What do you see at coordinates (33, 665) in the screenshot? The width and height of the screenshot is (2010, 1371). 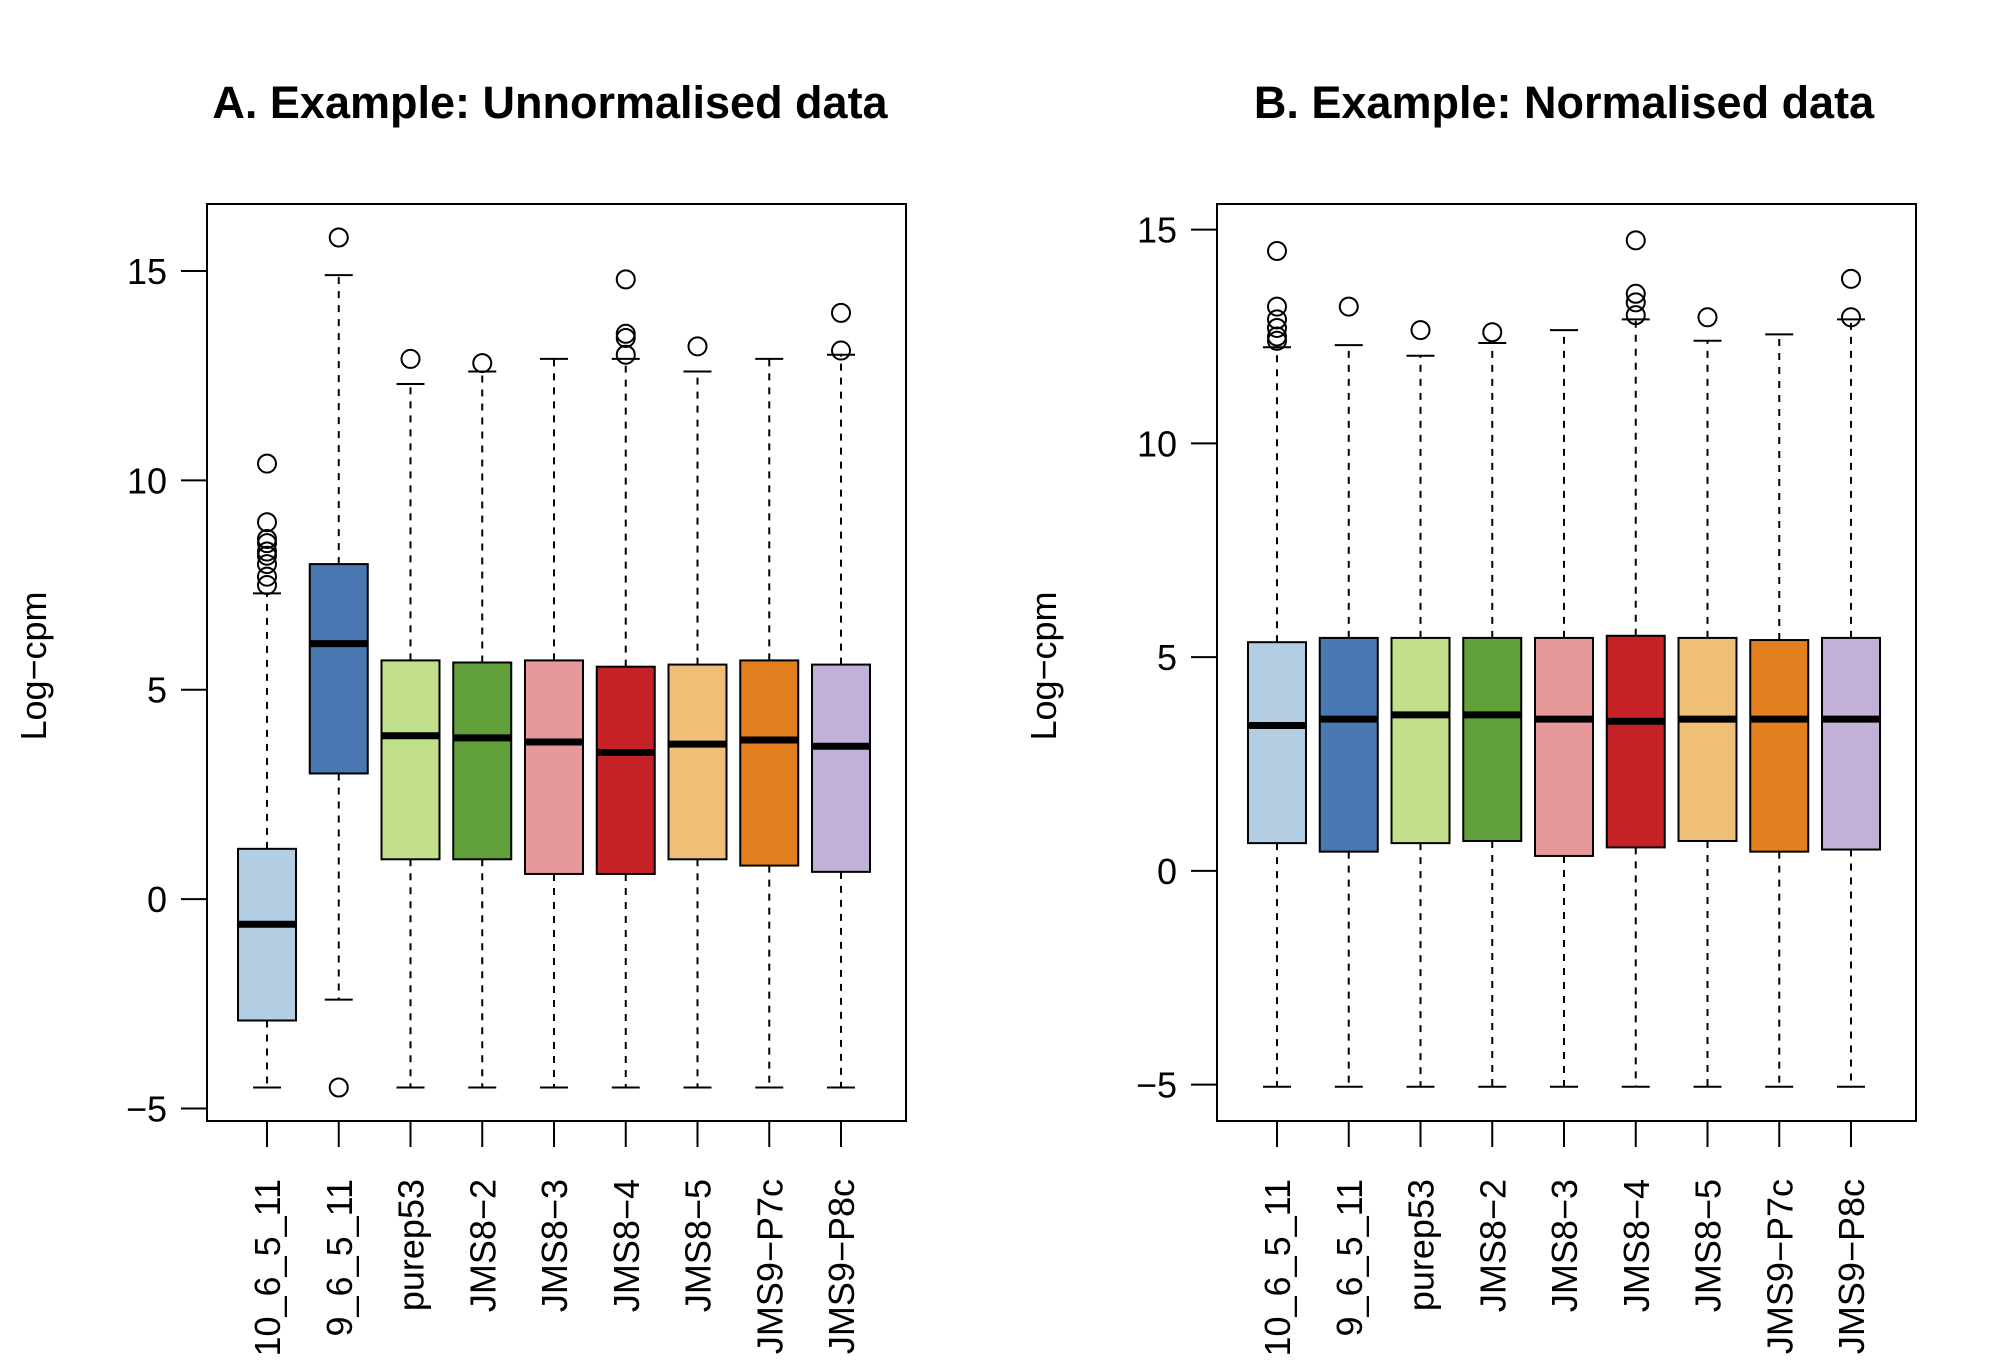 I see `panel-a-y-axis-label: Log−cpm` at bounding box center [33, 665].